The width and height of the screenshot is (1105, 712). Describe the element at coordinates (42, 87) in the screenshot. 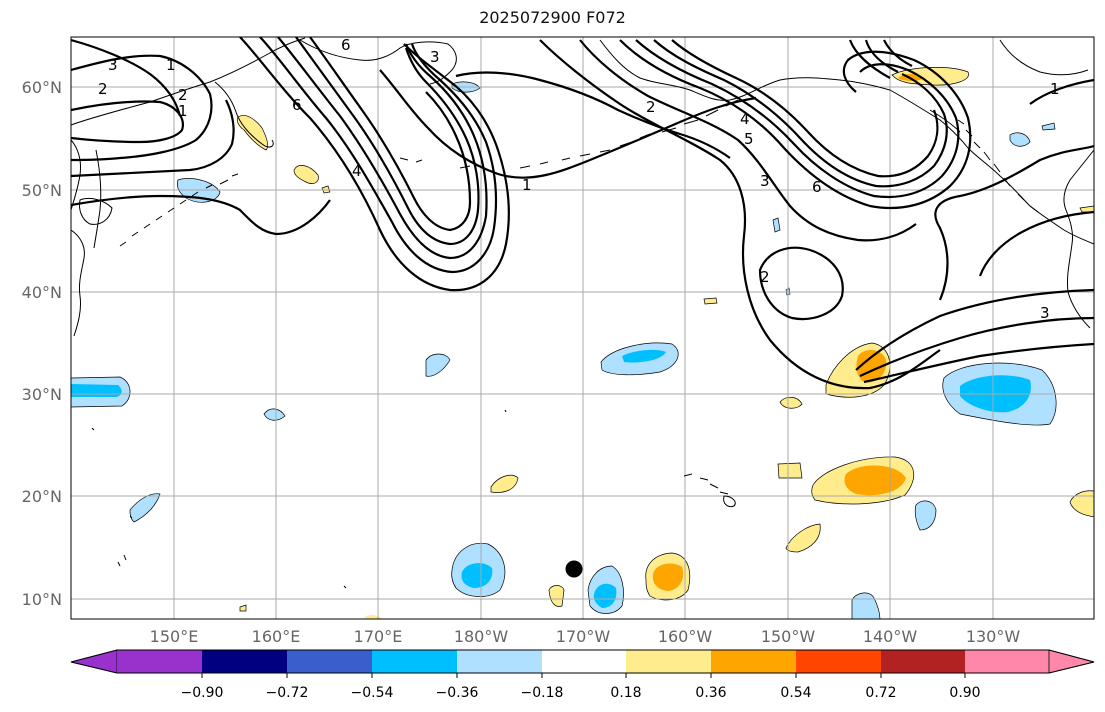

I see `lat-label: 60°N` at that location.